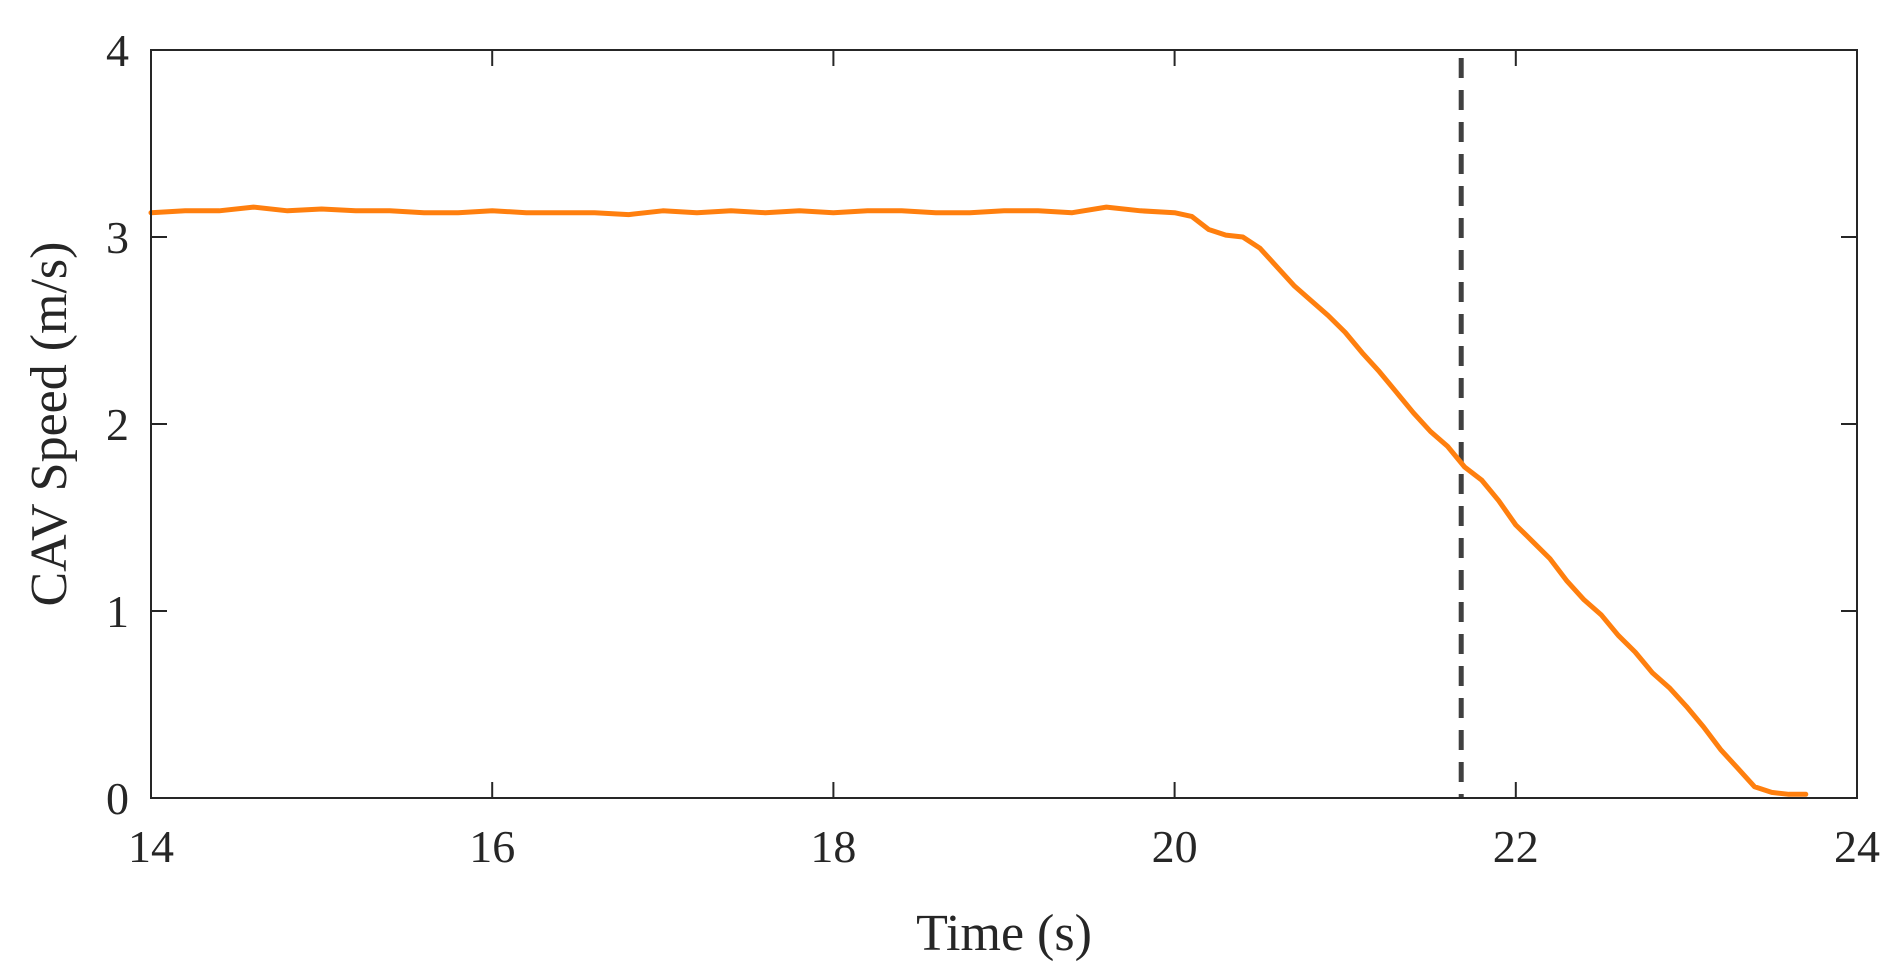  What do you see at coordinates (117, 798) in the screenshot?
I see `y-tick-label: 0` at bounding box center [117, 798].